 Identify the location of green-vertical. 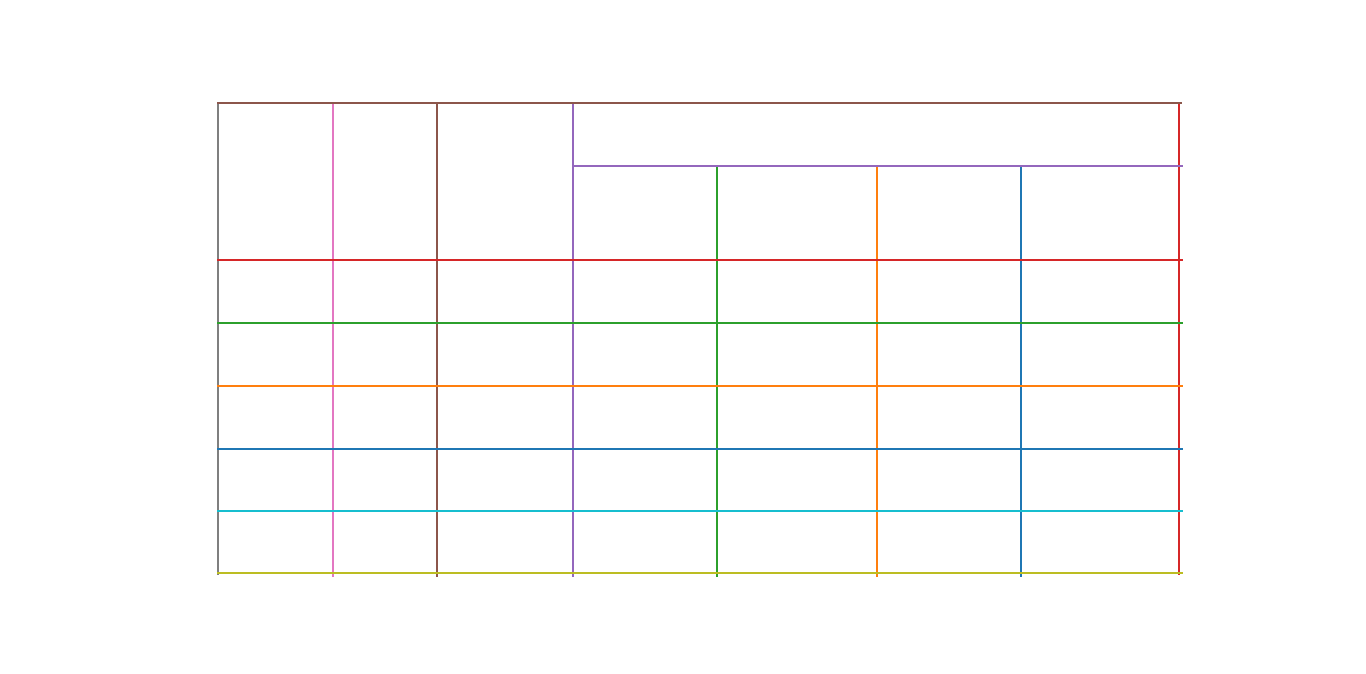
(717, 371).